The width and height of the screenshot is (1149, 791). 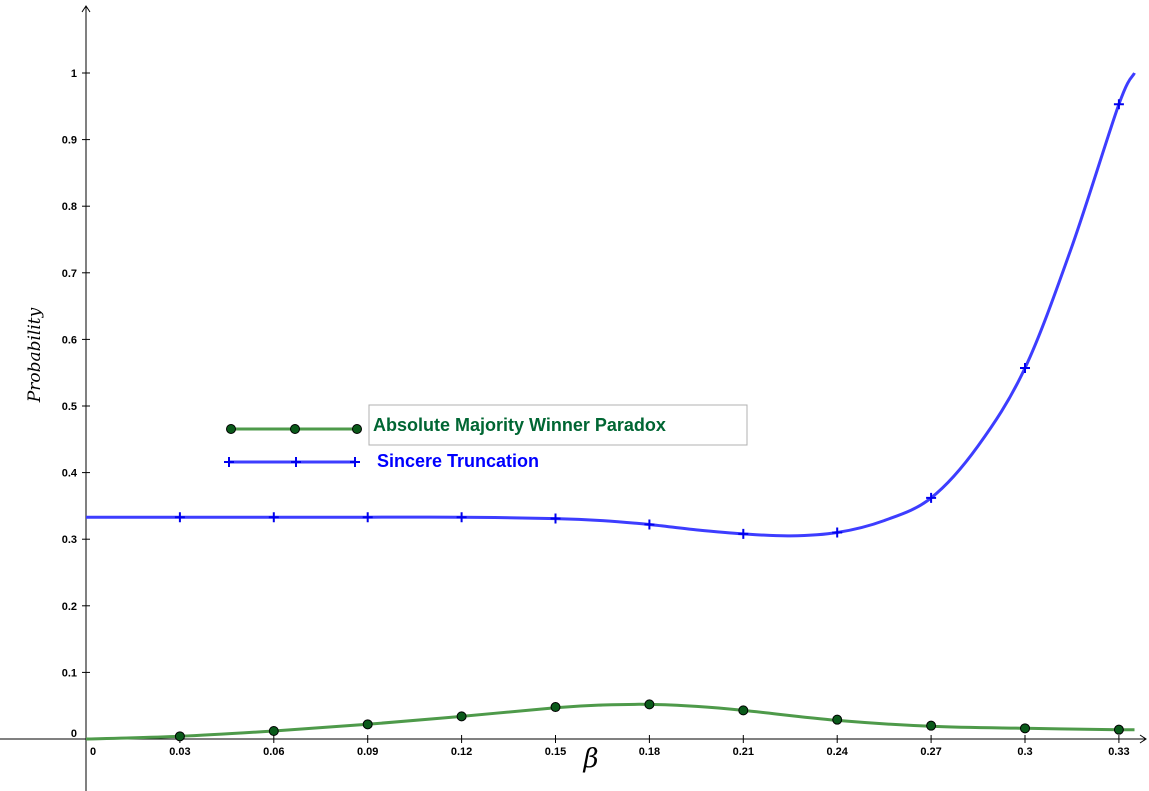 I want to click on x-axis-arrow-icon, so click(x=1143, y=739).